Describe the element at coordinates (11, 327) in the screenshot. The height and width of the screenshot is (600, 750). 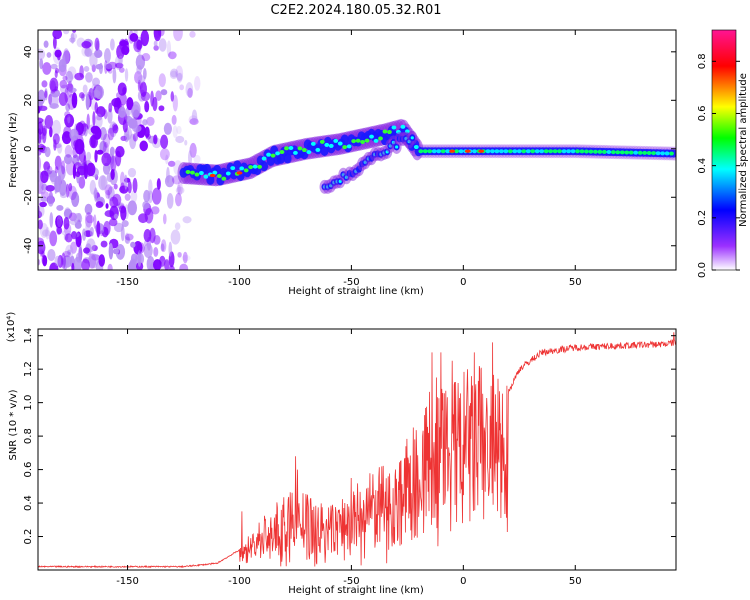
I see `snr-scale-label: (x10⁴)` at that location.